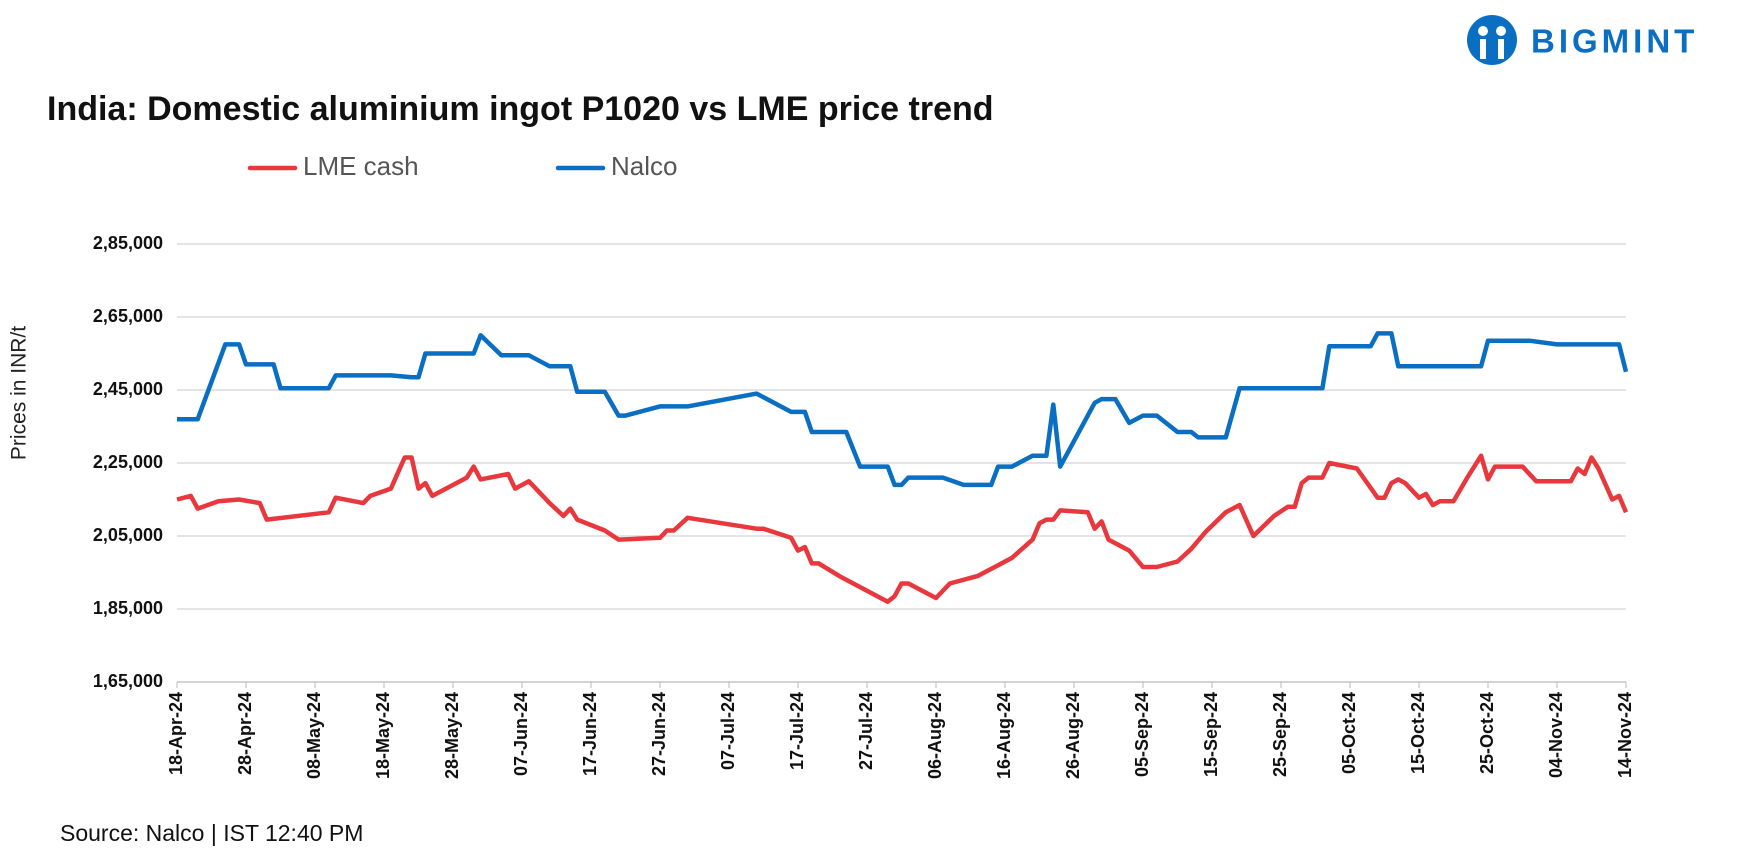  What do you see at coordinates (128, 681) in the screenshot?
I see `y-tick-label: 1,65,000` at bounding box center [128, 681].